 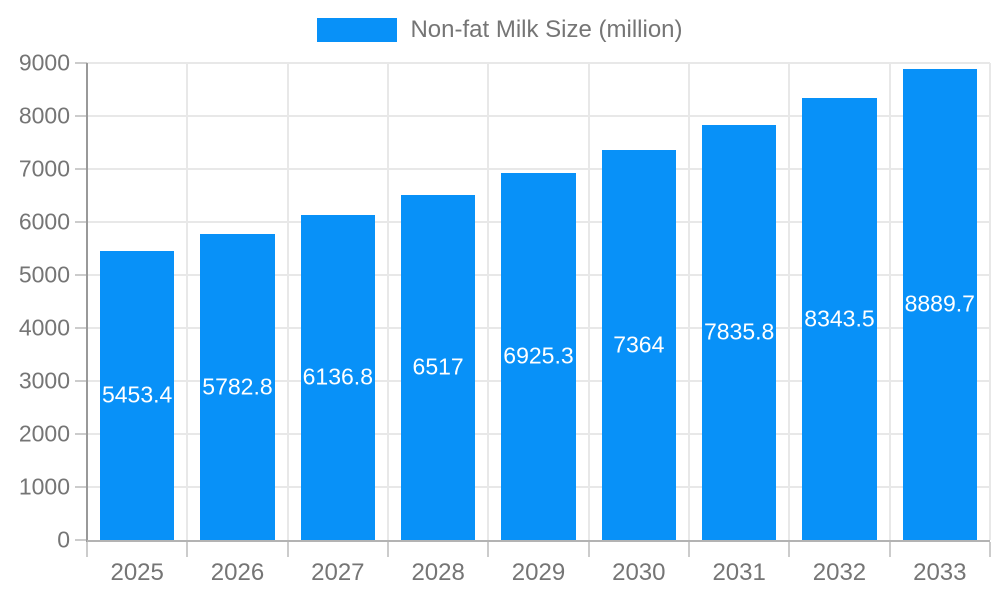 What do you see at coordinates (81, 301) in the screenshot?
I see `y-axis-ticks` at bounding box center [81, 301].